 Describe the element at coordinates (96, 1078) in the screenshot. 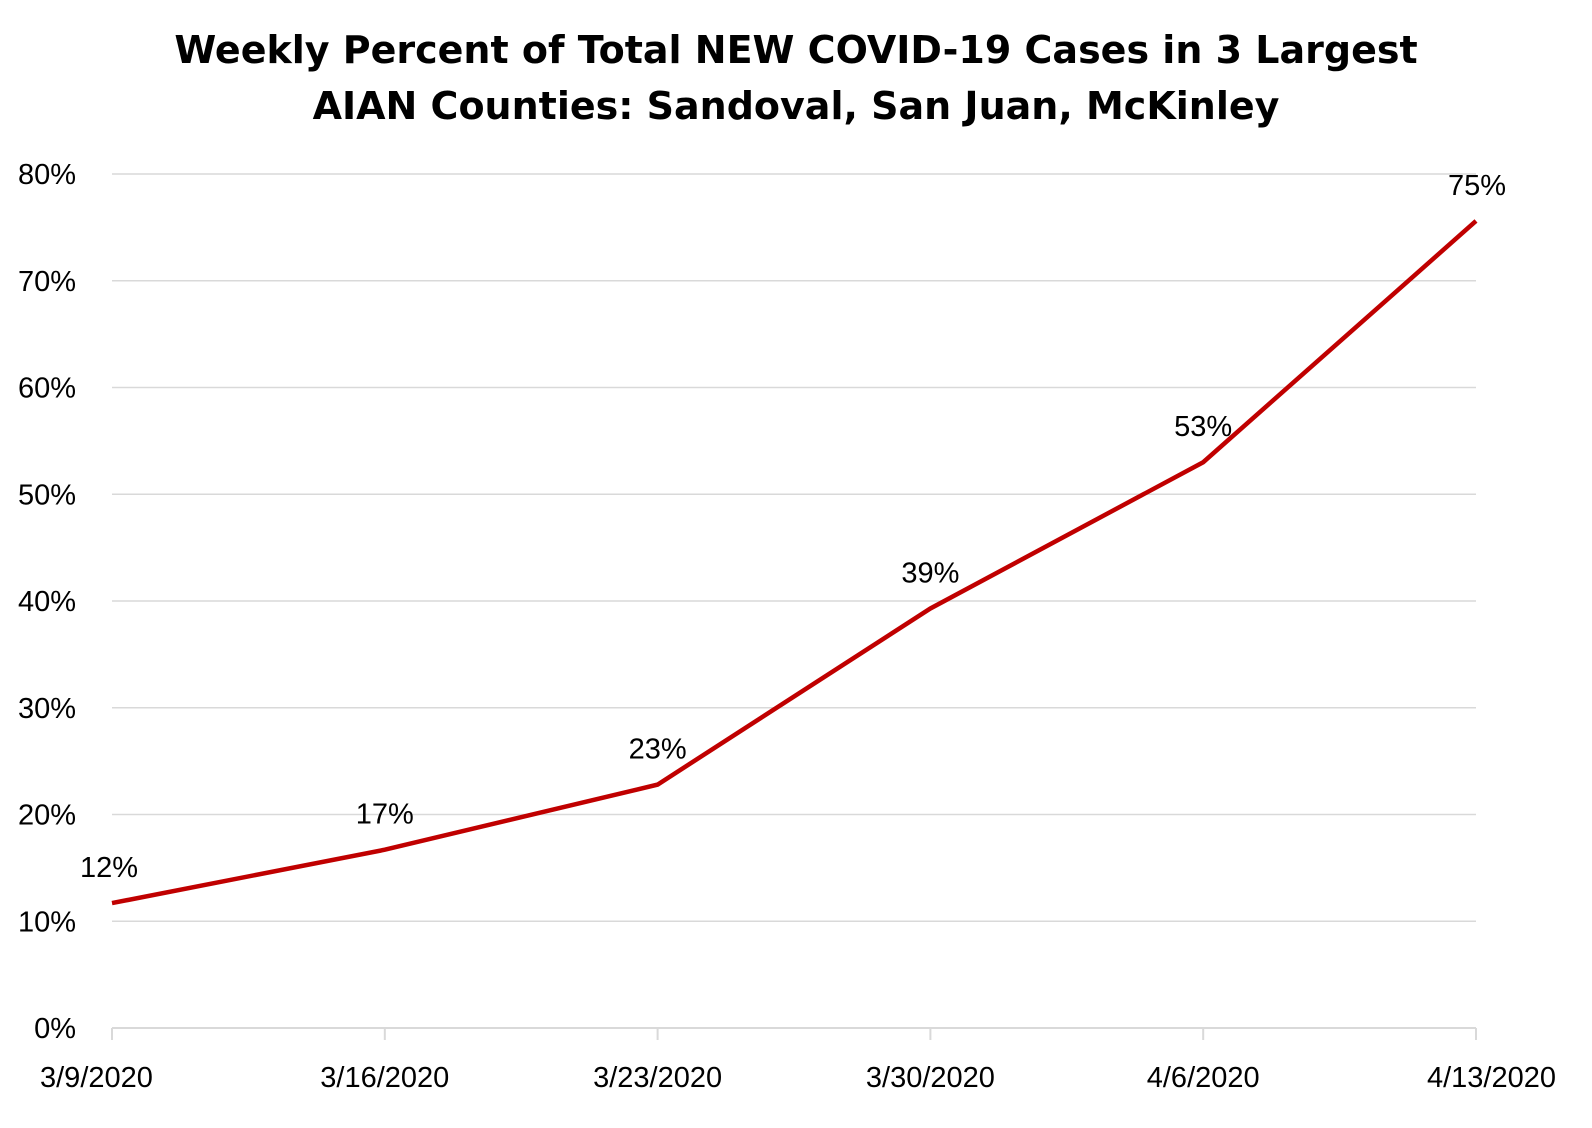

I see `x-tick-label: 3/9/2020` at that location.